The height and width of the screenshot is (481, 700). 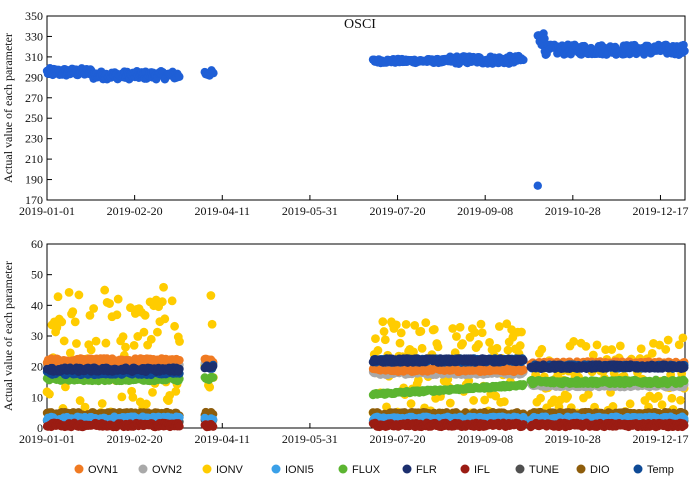 I want to click on parameters-x-tick-label: 2019-10-28, so click(x=573, y=439).